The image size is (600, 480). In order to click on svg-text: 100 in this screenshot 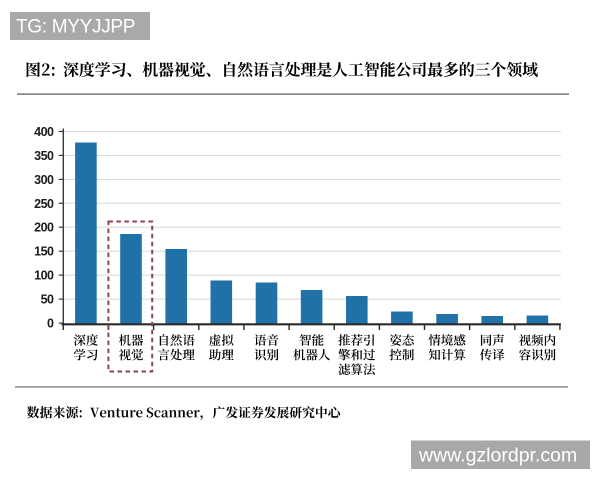, I will do `click(44, 276)`.